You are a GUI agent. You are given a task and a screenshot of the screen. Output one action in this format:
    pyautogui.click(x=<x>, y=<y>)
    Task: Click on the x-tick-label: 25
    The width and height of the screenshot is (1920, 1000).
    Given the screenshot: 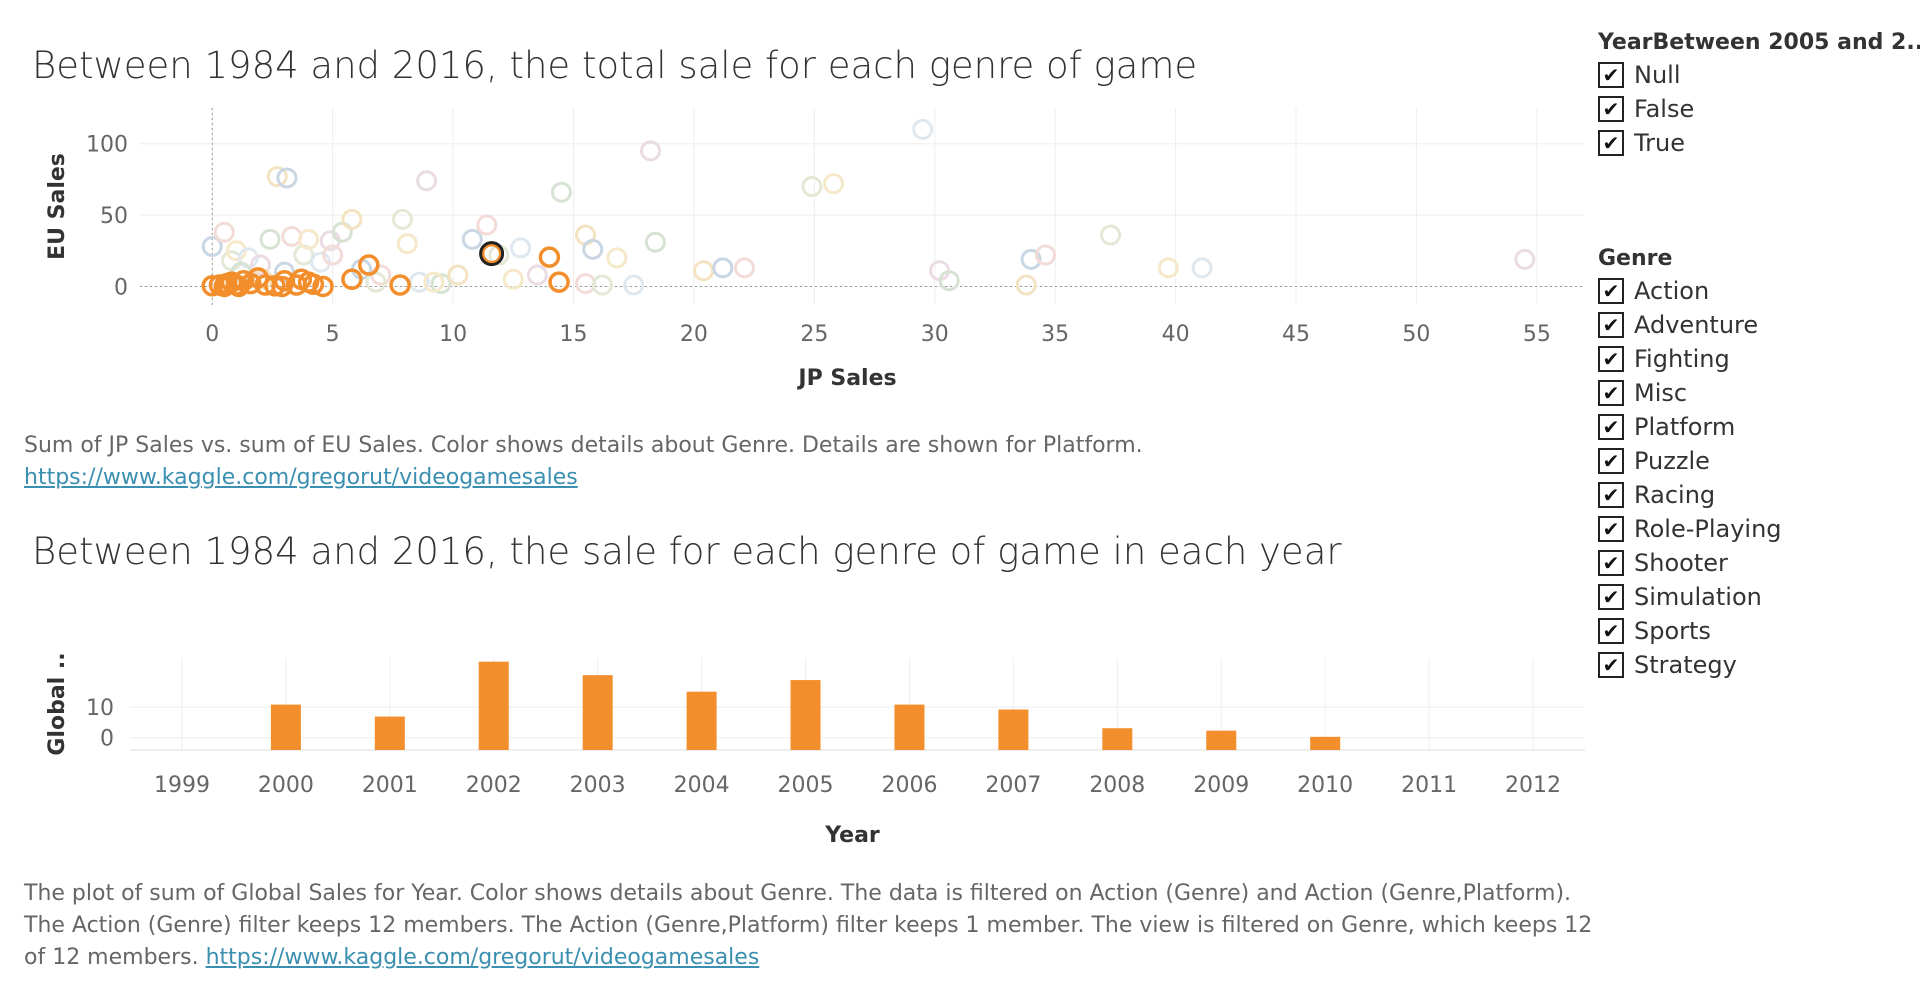 What is the action you would take?
    pyautogui.click(x=814, y=334)
    